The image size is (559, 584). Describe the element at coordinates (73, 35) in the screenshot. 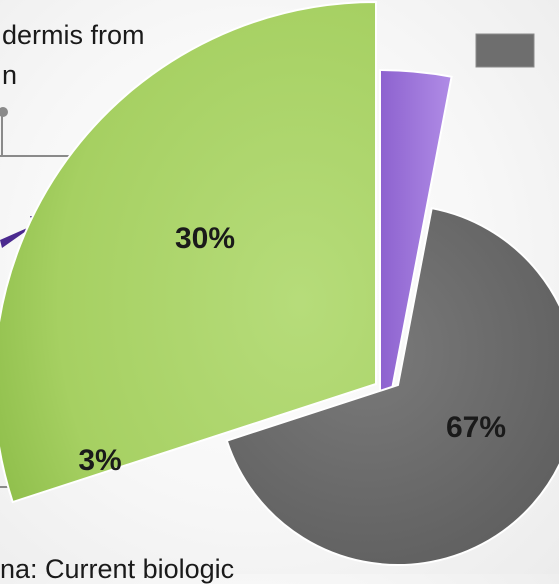

I see `callout-text-line-1: dermis from` at that location.